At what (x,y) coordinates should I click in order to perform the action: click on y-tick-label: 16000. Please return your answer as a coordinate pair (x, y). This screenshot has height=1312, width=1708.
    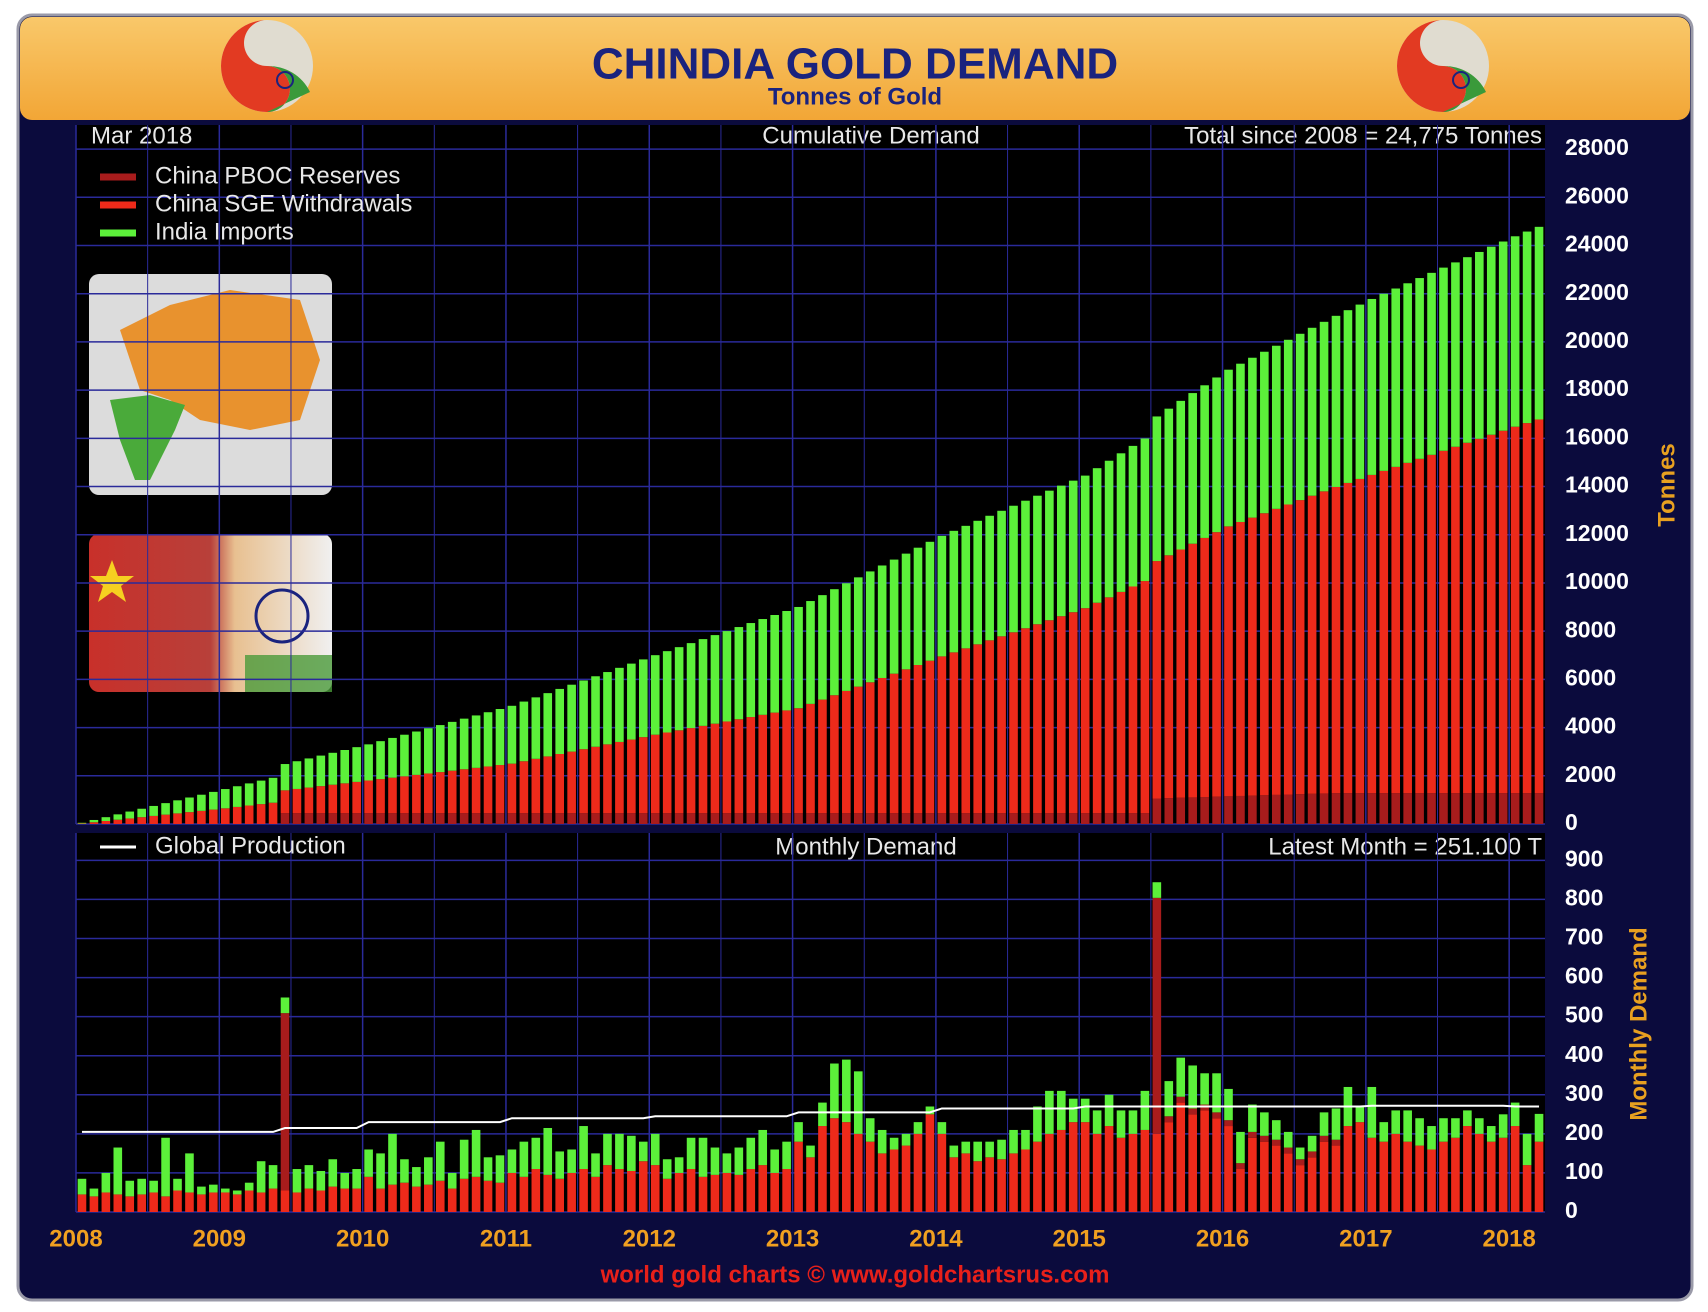
    Looking at the image, I should click on (1597, 436).